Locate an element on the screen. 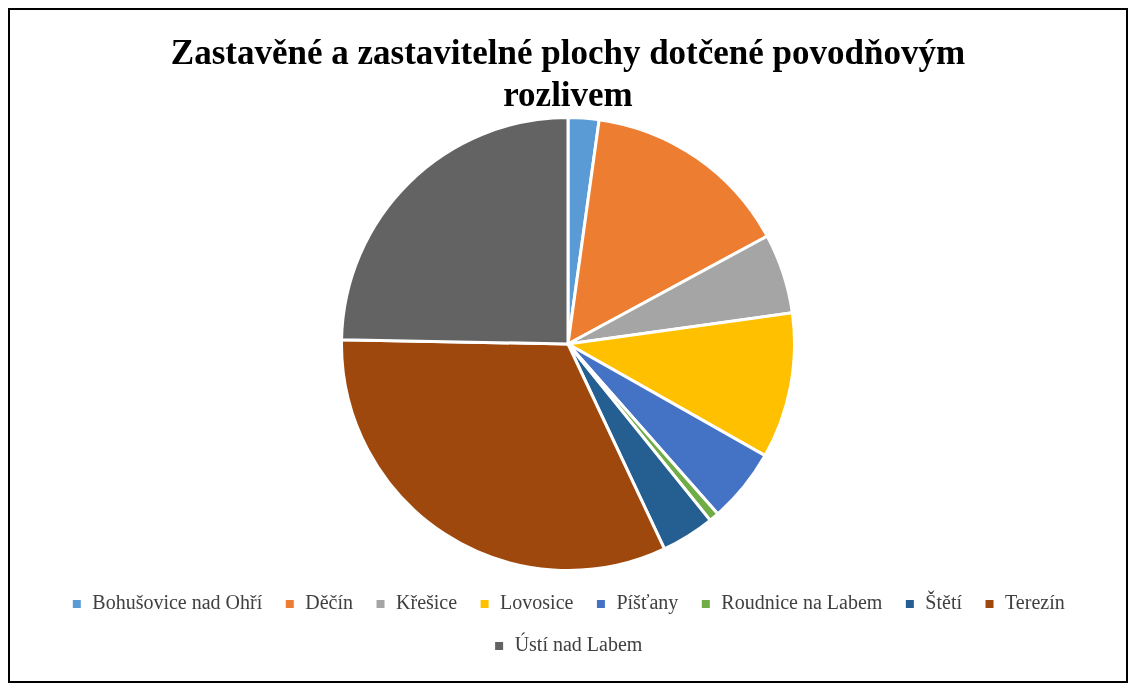 The image size is (1134, 689). legend-label: Ústí nad Labem is located at coordinates (578, 644).